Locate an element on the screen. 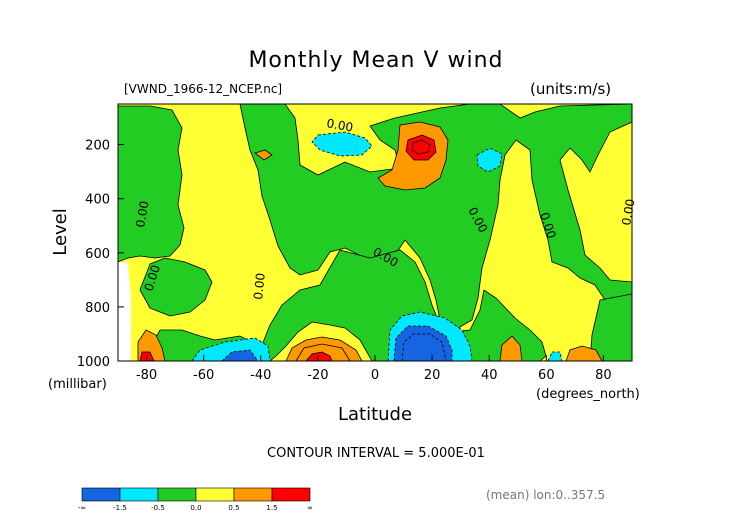 The height and width of the screenshot is (532, 752). mean-annotation: (mean) lon:0..357.5 is located at coordinates (546, 495).